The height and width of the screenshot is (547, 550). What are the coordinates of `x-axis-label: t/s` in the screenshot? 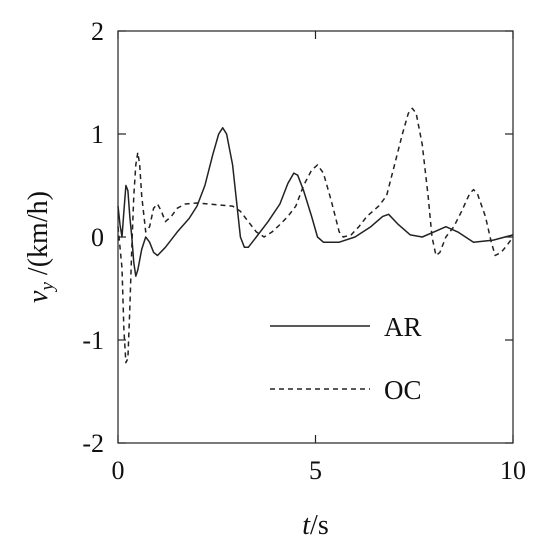 It's located at (315, 525).